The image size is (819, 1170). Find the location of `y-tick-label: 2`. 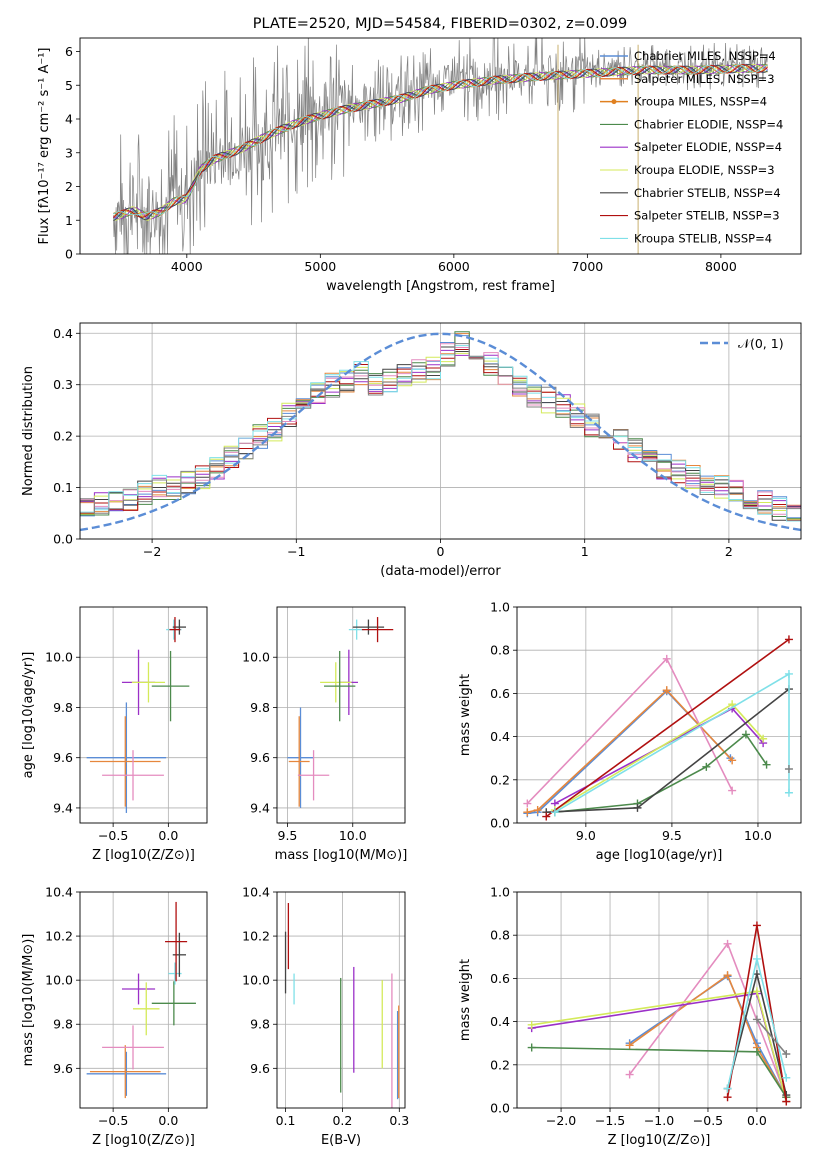

y-tick-label: 2 is located at coordinates (69, 186).